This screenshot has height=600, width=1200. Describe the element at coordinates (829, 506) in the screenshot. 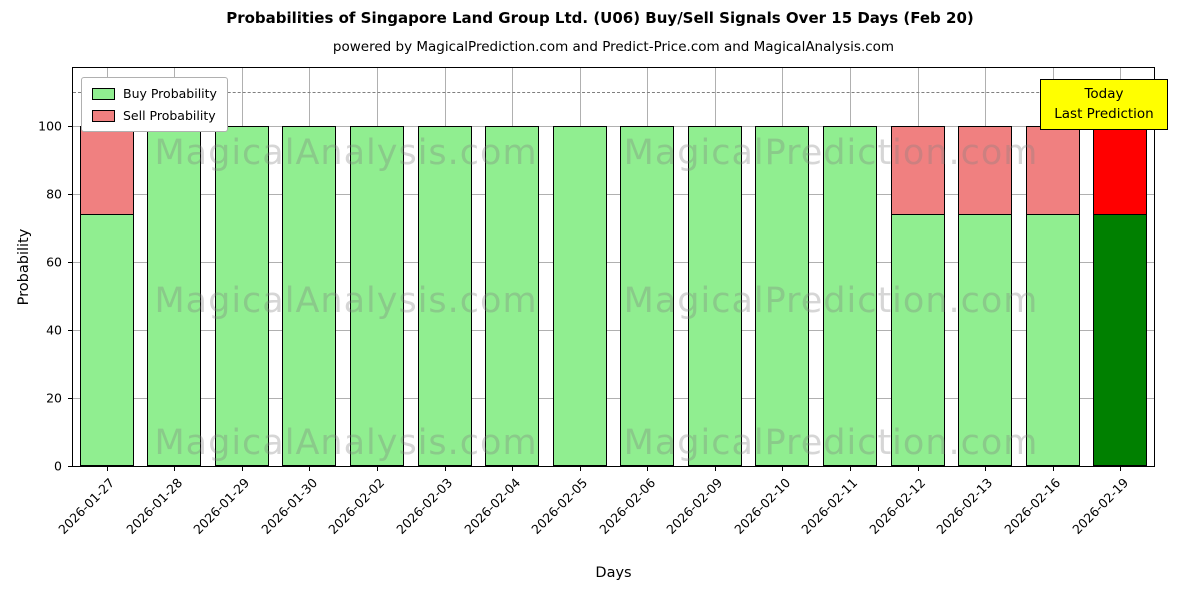

I see `x-tick-label: 2026-02-11` at that location.